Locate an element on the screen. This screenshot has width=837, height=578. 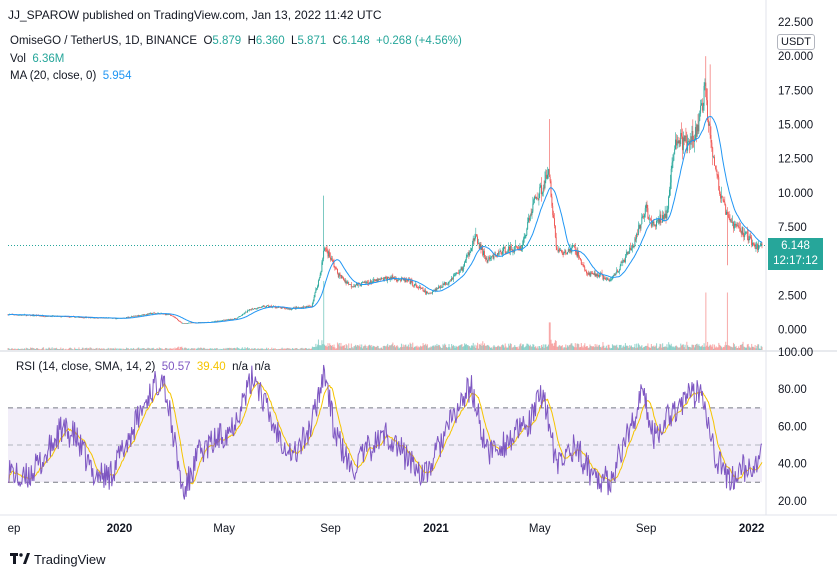
price-tick-label: 2.500 is located at coordinates (792, 296).